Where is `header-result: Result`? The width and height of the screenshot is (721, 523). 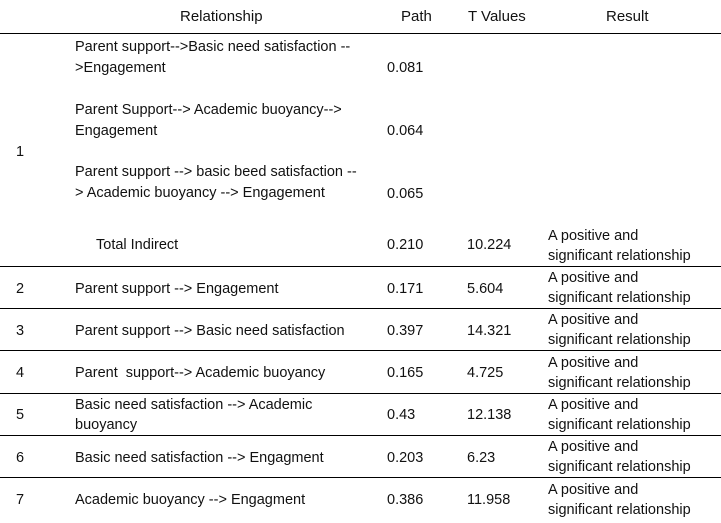
header-result: Result is located at coordinates (627, 16).